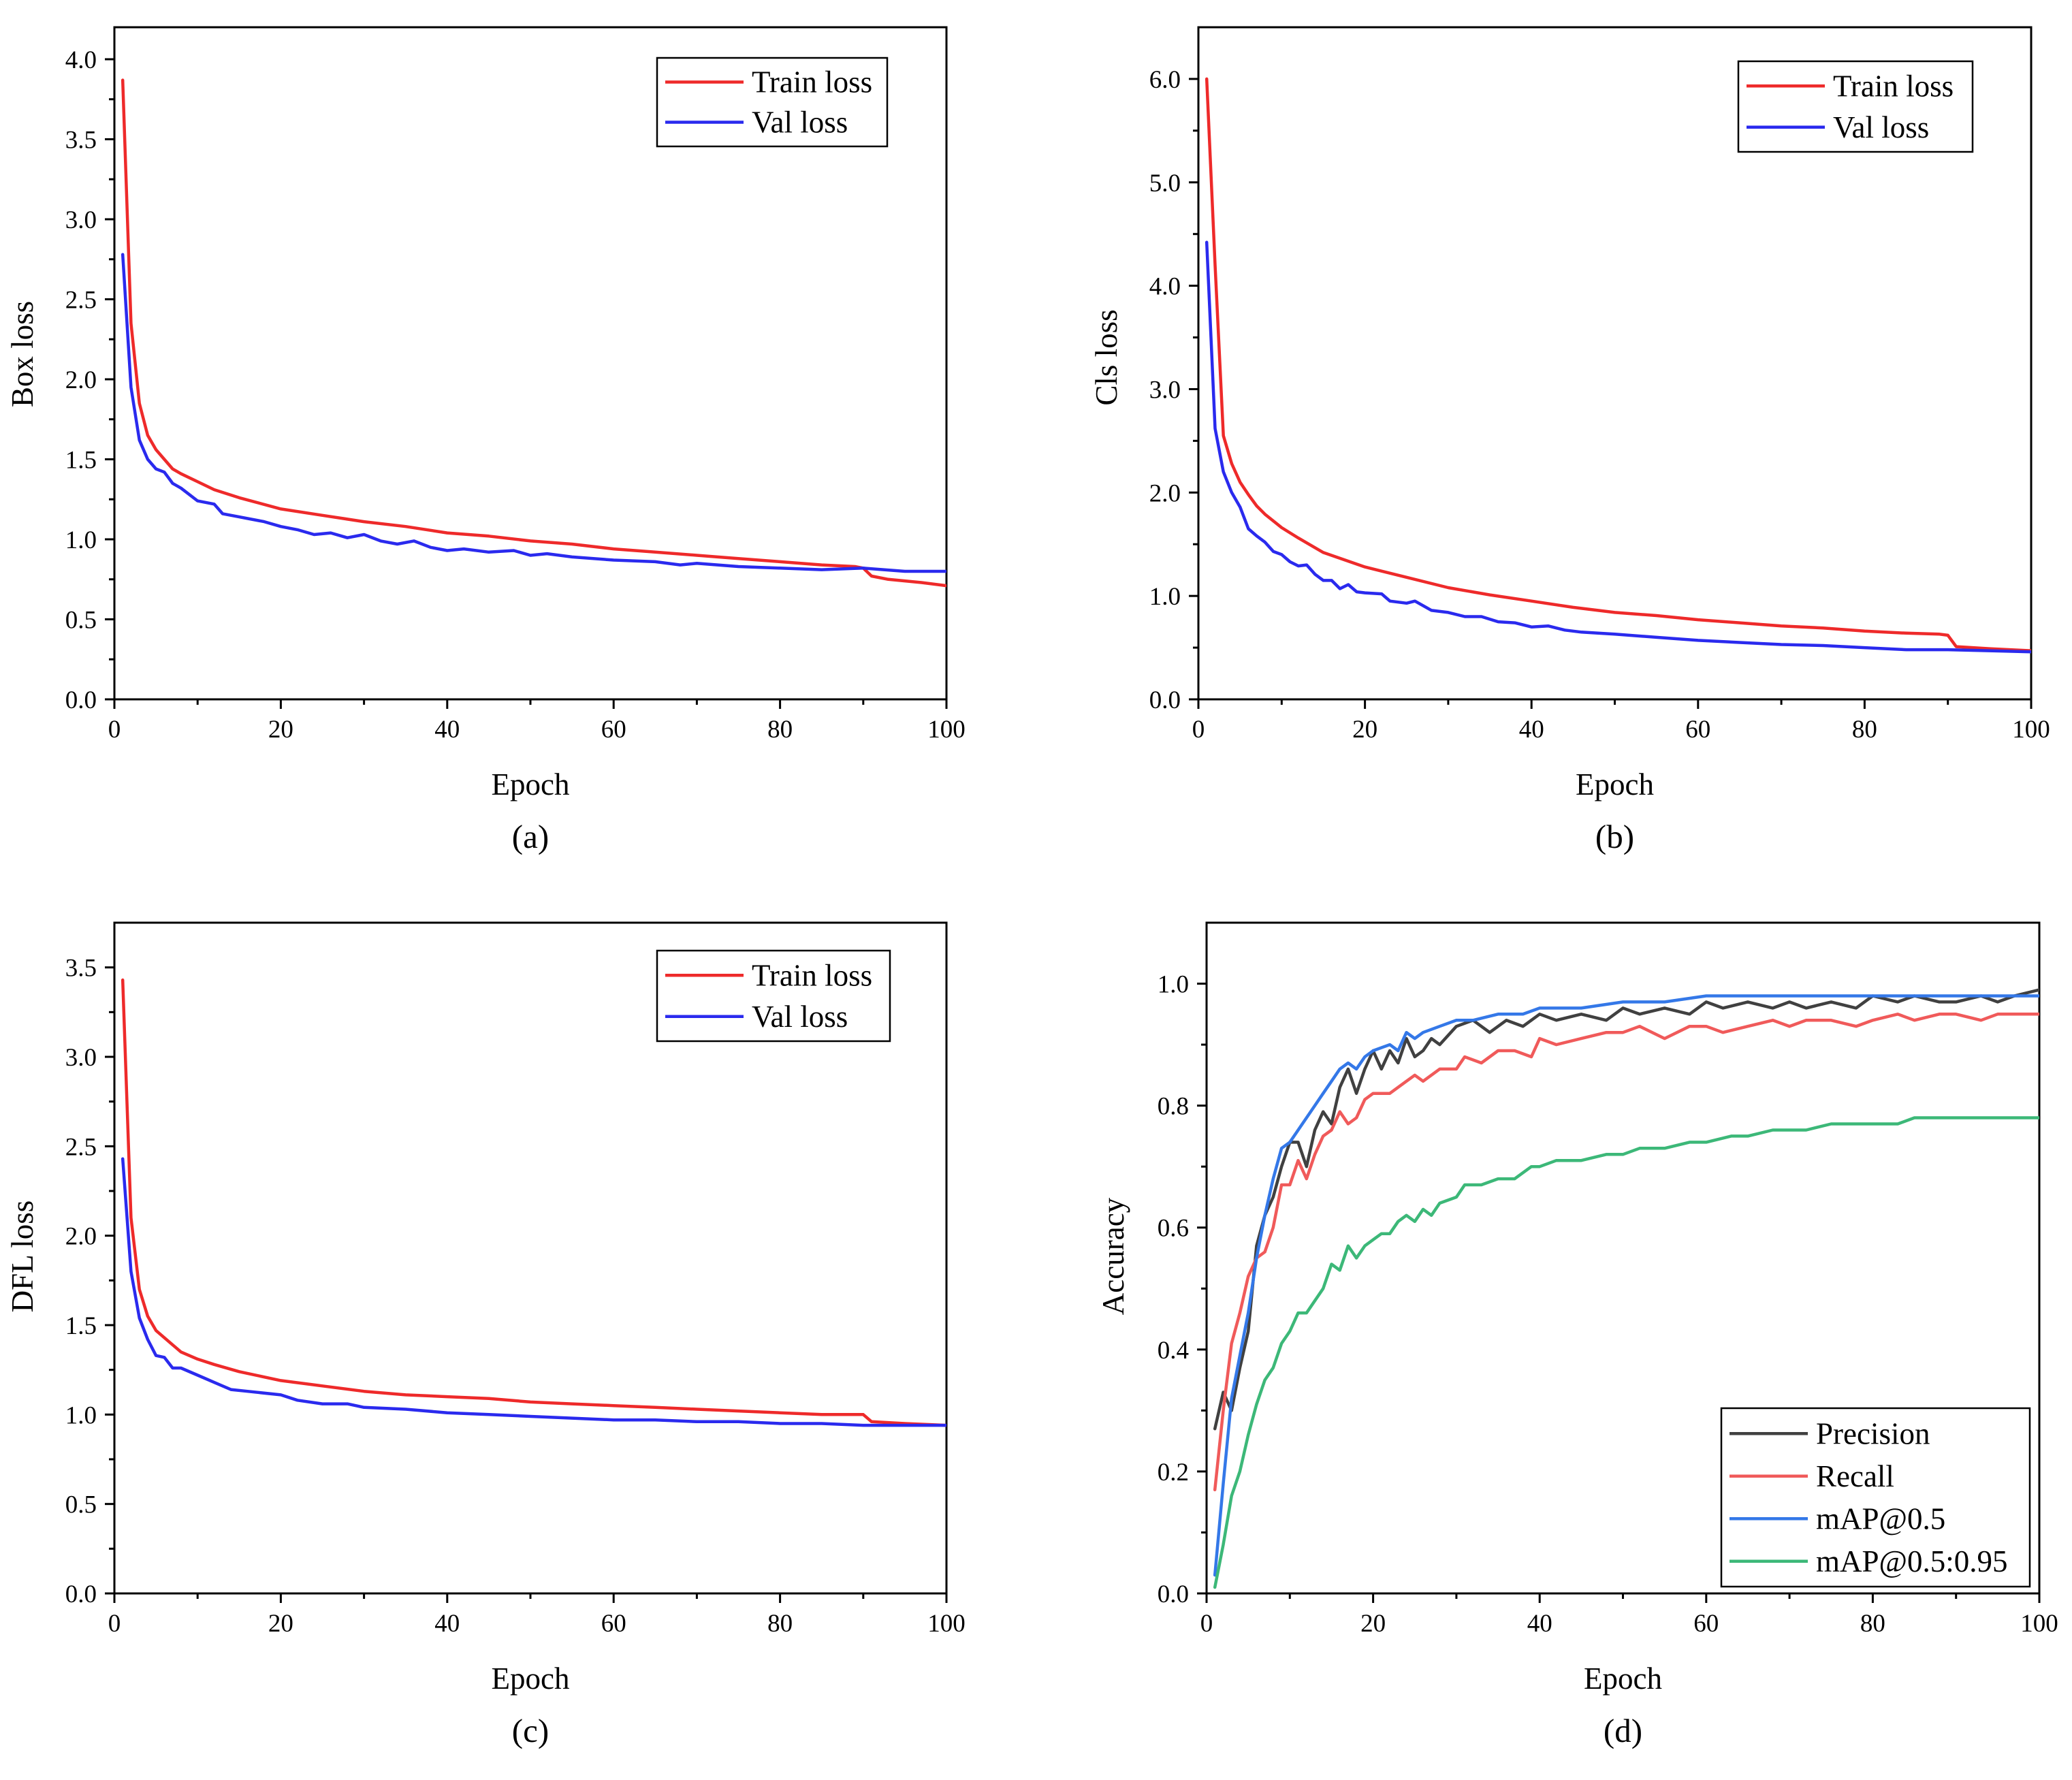 The width and height of the screenshot is (2072, 1780). I want to click on legend-label: Recall, so click(1855, 1476).